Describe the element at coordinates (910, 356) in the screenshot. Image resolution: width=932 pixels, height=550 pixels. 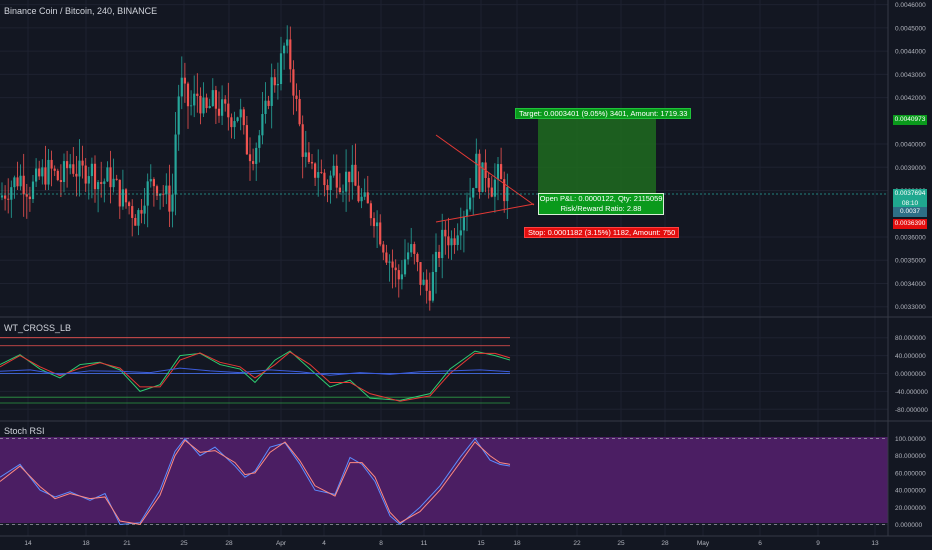
I see `wt-tick-label: 40.000000` at that location.